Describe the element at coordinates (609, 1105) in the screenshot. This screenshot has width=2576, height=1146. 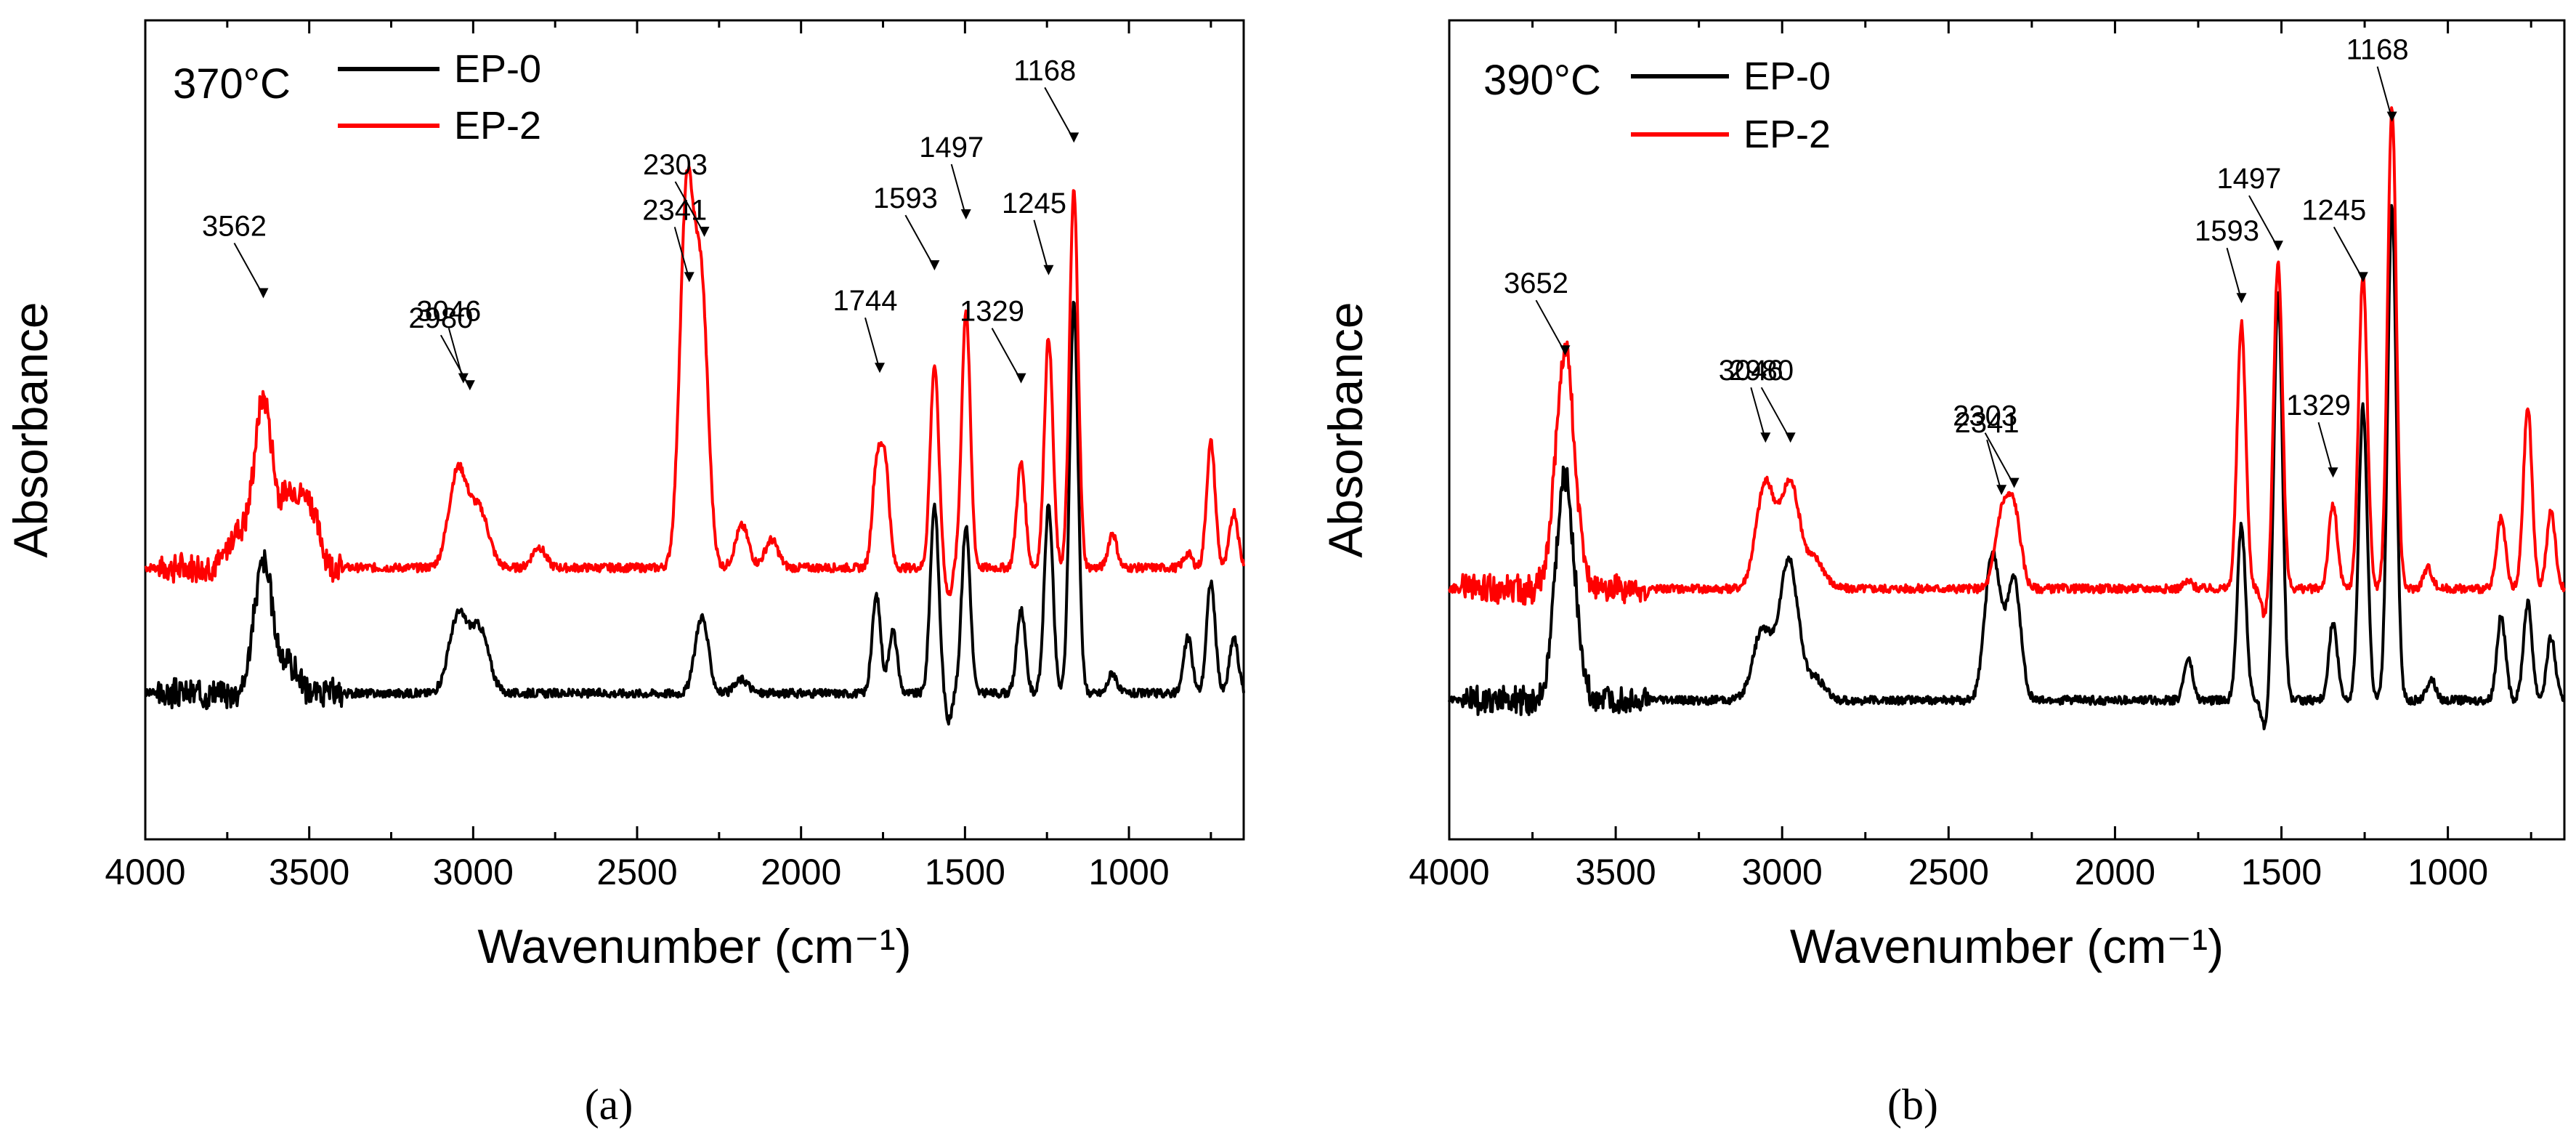
I see `caption-a: (a)` at that location.